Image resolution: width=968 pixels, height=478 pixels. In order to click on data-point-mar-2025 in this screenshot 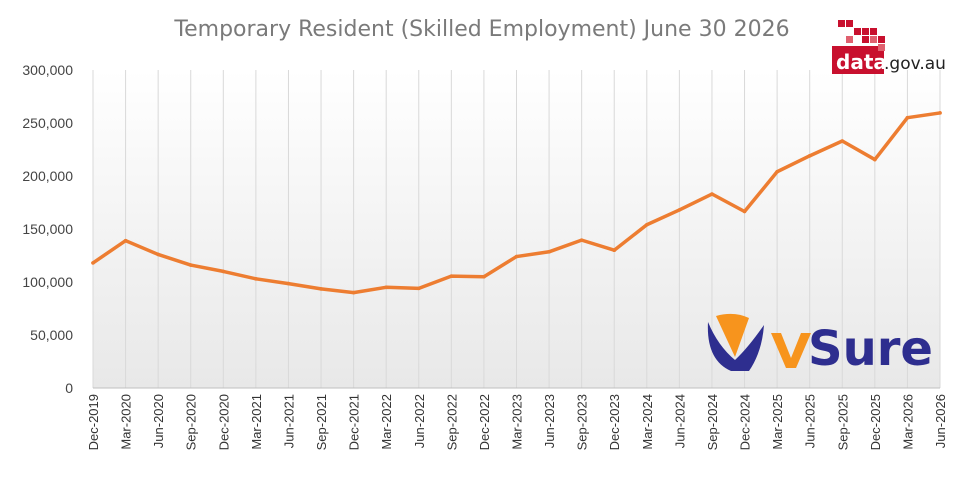, I will do `click(777, 171)`.